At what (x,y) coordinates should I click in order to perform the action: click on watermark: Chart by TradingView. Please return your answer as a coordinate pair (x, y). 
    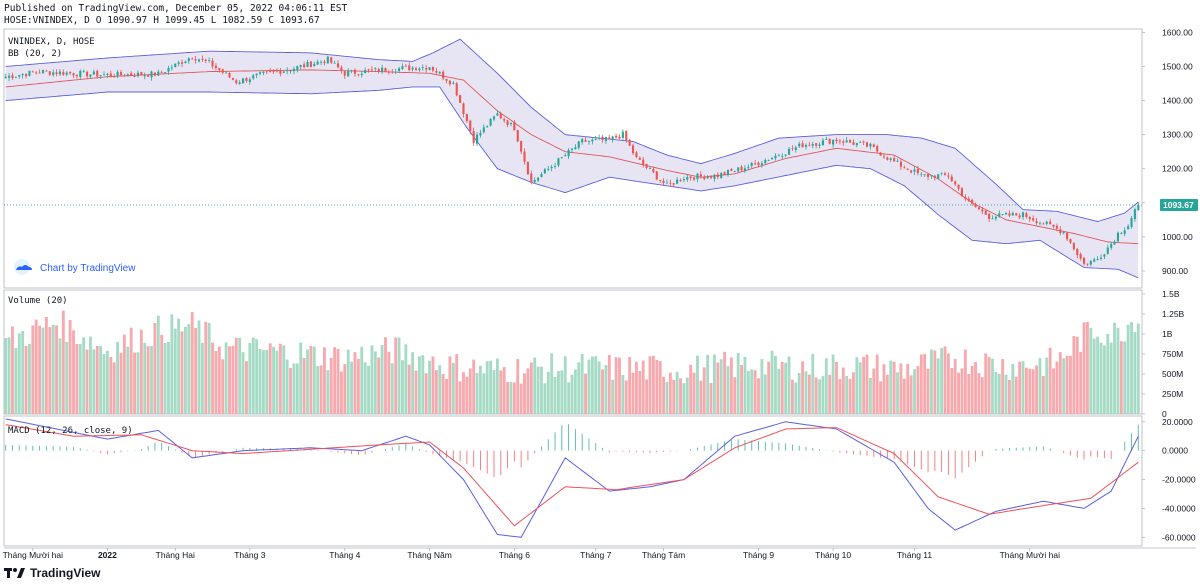
    Looking at the image, I should click on (75, 267).